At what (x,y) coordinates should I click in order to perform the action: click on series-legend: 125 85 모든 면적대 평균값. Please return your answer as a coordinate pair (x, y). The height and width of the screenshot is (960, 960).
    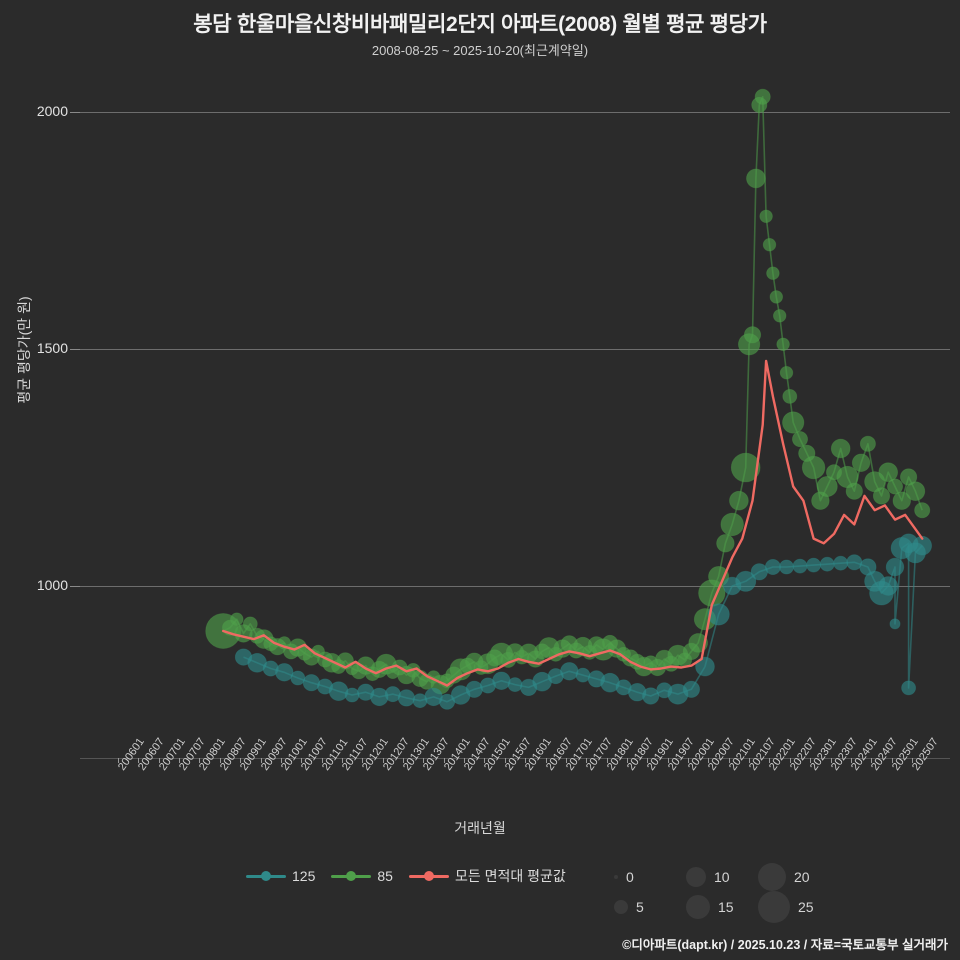
    Looking at the image, I should click on (414, 876).